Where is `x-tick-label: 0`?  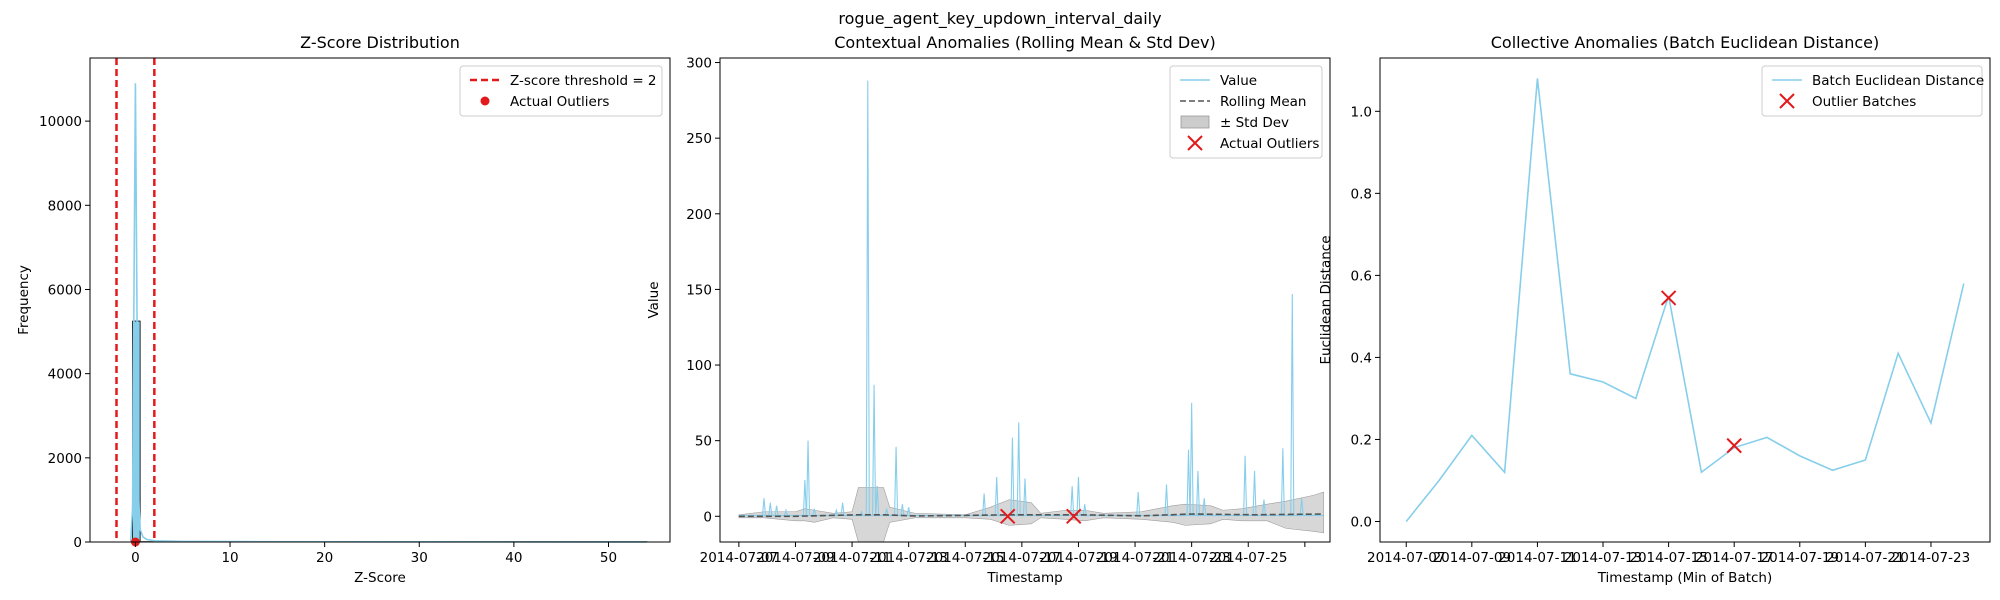 x-tick-label: 0 is located at coordinates (135, 558).